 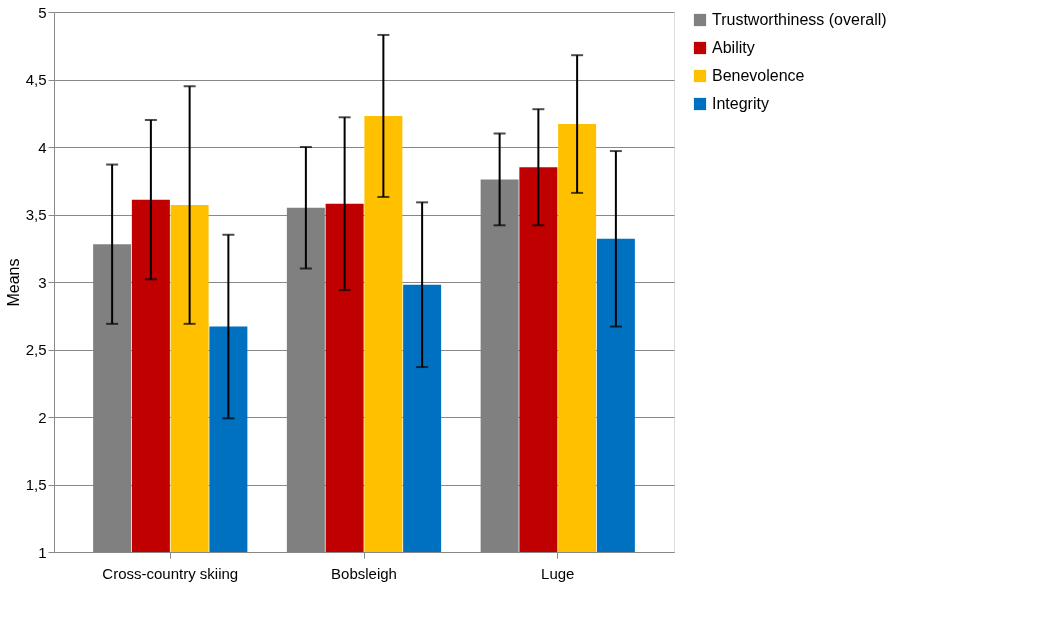 What do you see at coordinates (36, 214) in the screenshot?
I see `y-tick-label: 3,5` at bounding box center [36, 214].